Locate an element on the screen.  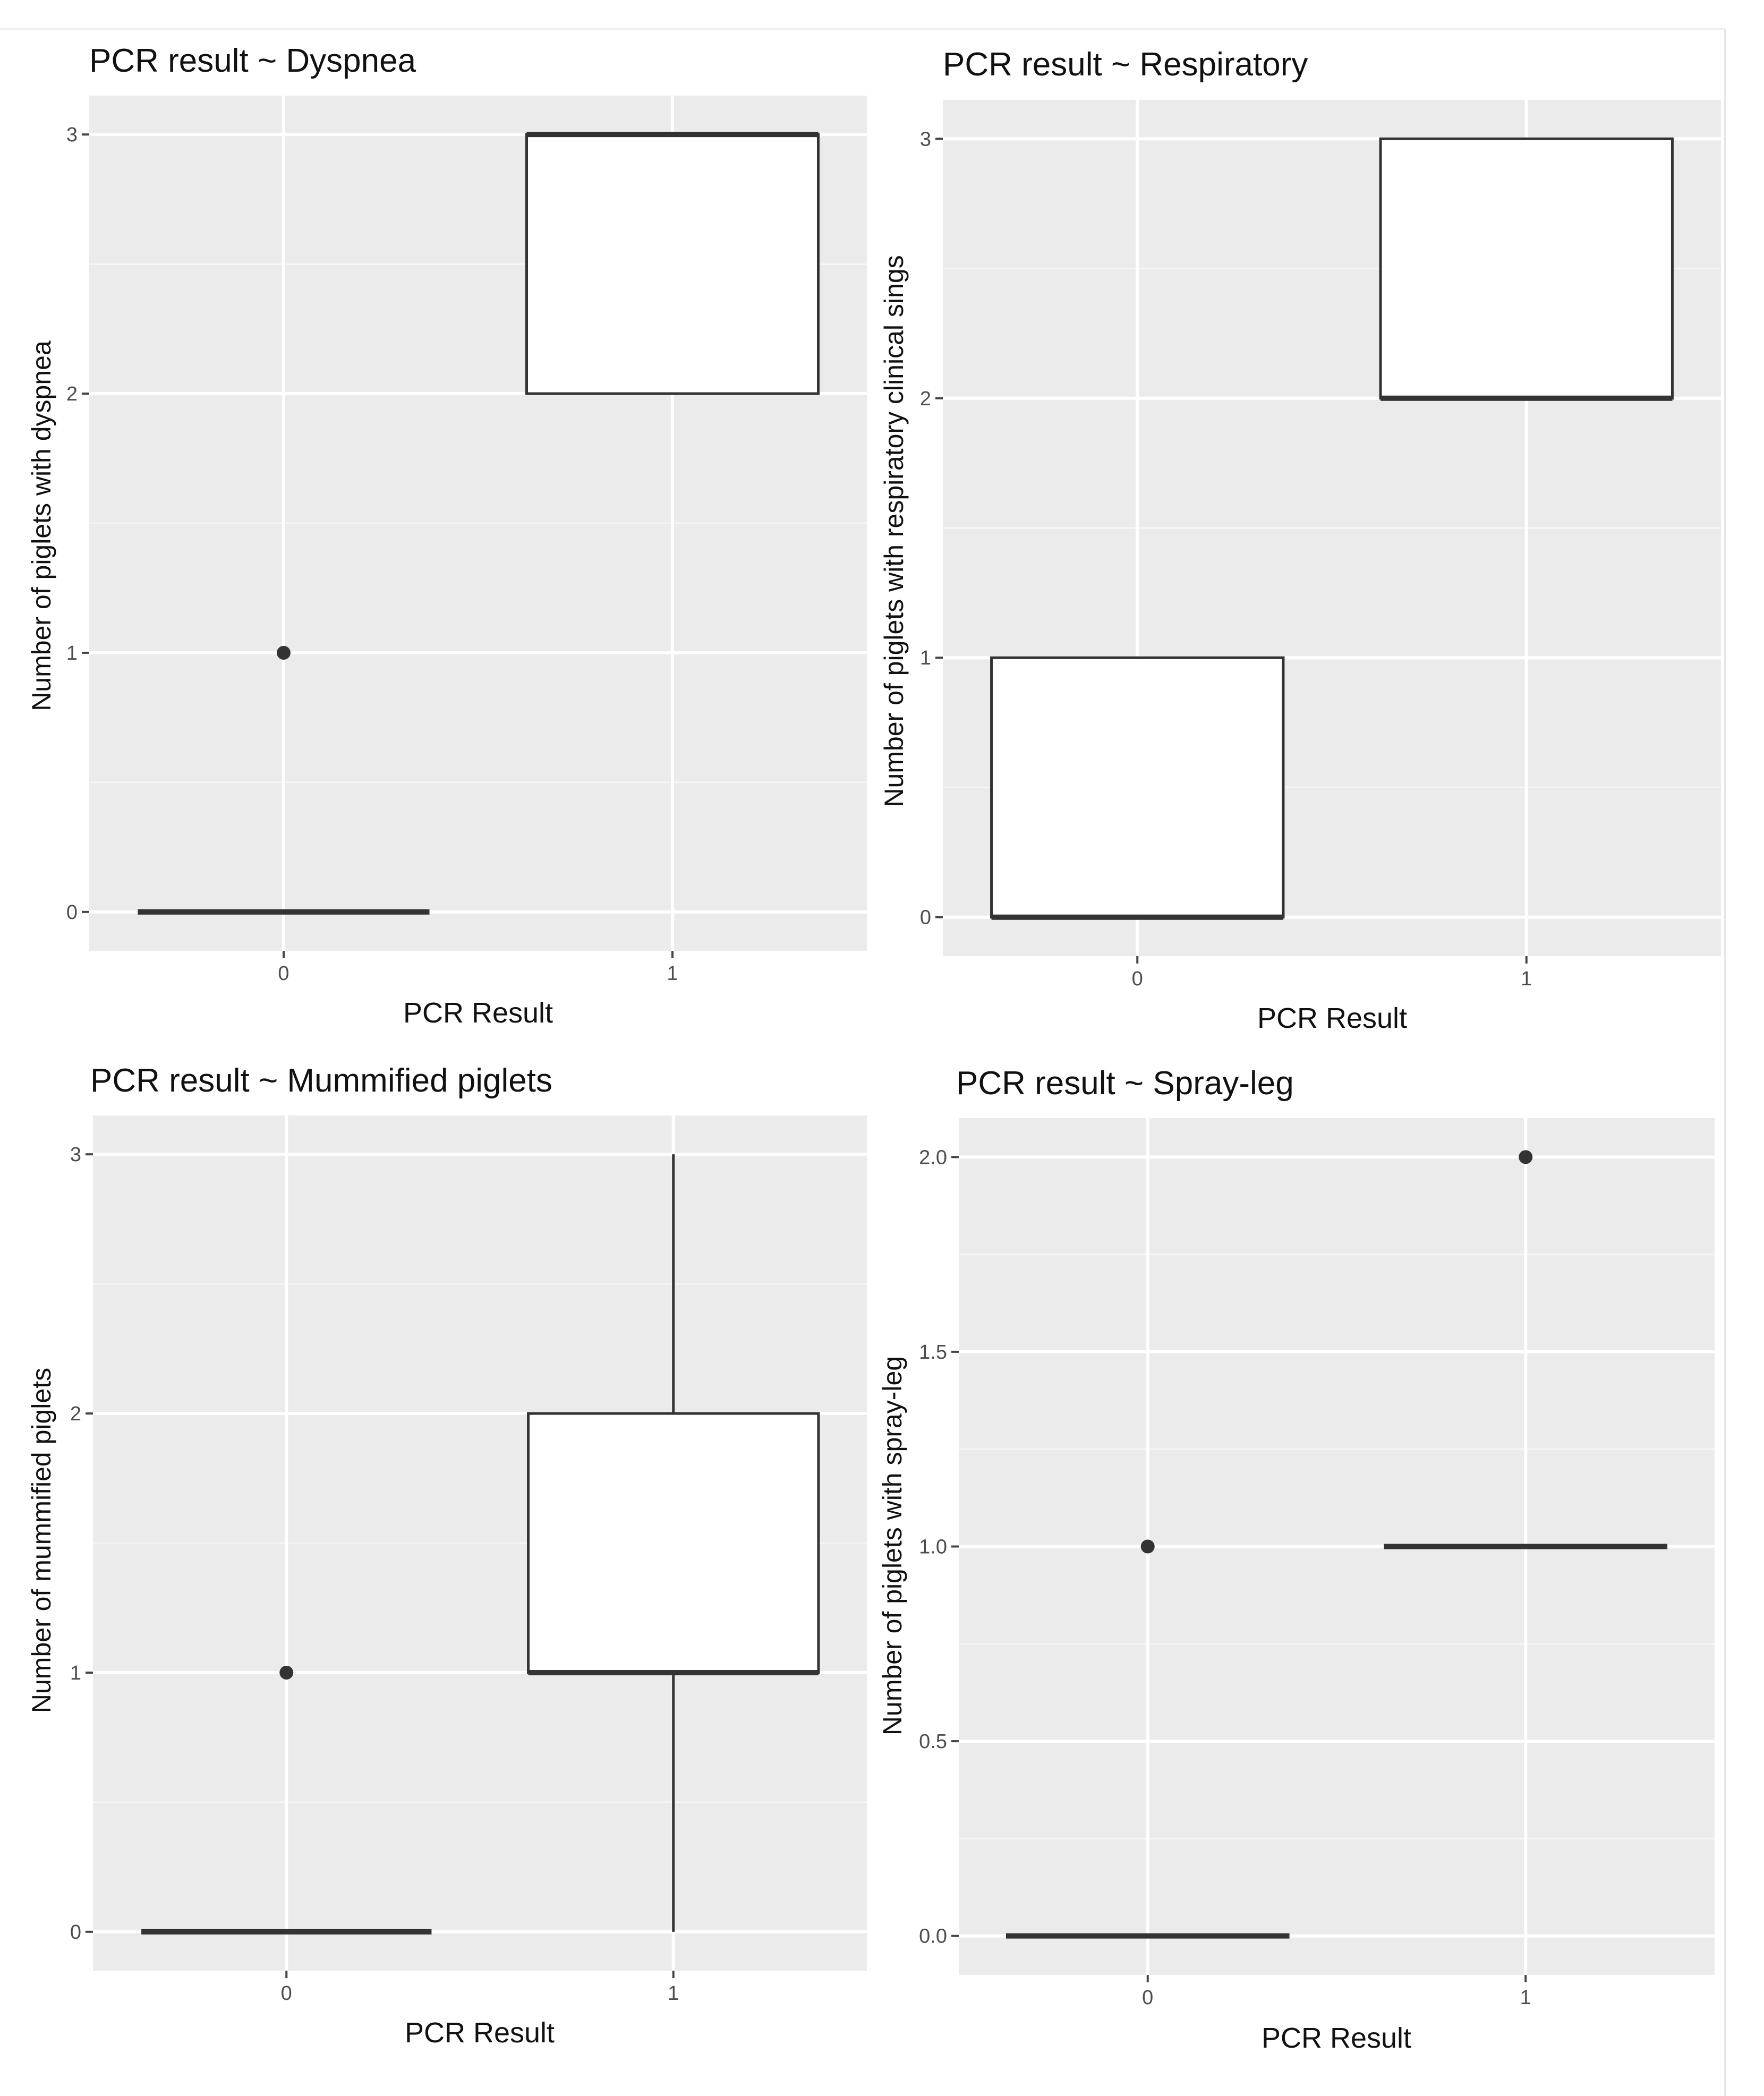
chart-title: PCR result ~ Respiratory is located at coordinates (1125, 64).